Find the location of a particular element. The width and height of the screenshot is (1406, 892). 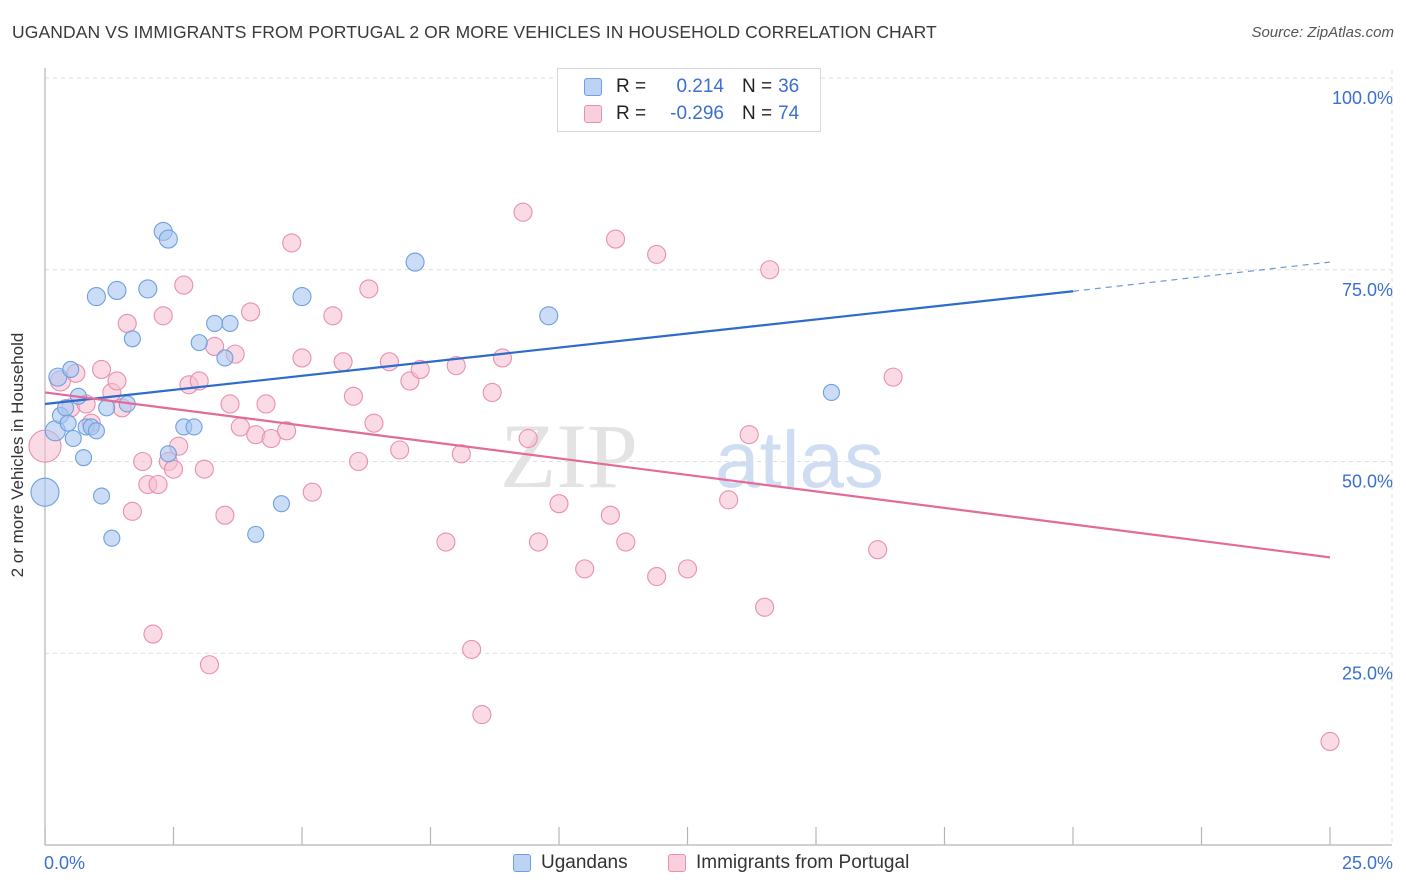

x-tick-label: 25.0% is located at coordinates (1367, 863).